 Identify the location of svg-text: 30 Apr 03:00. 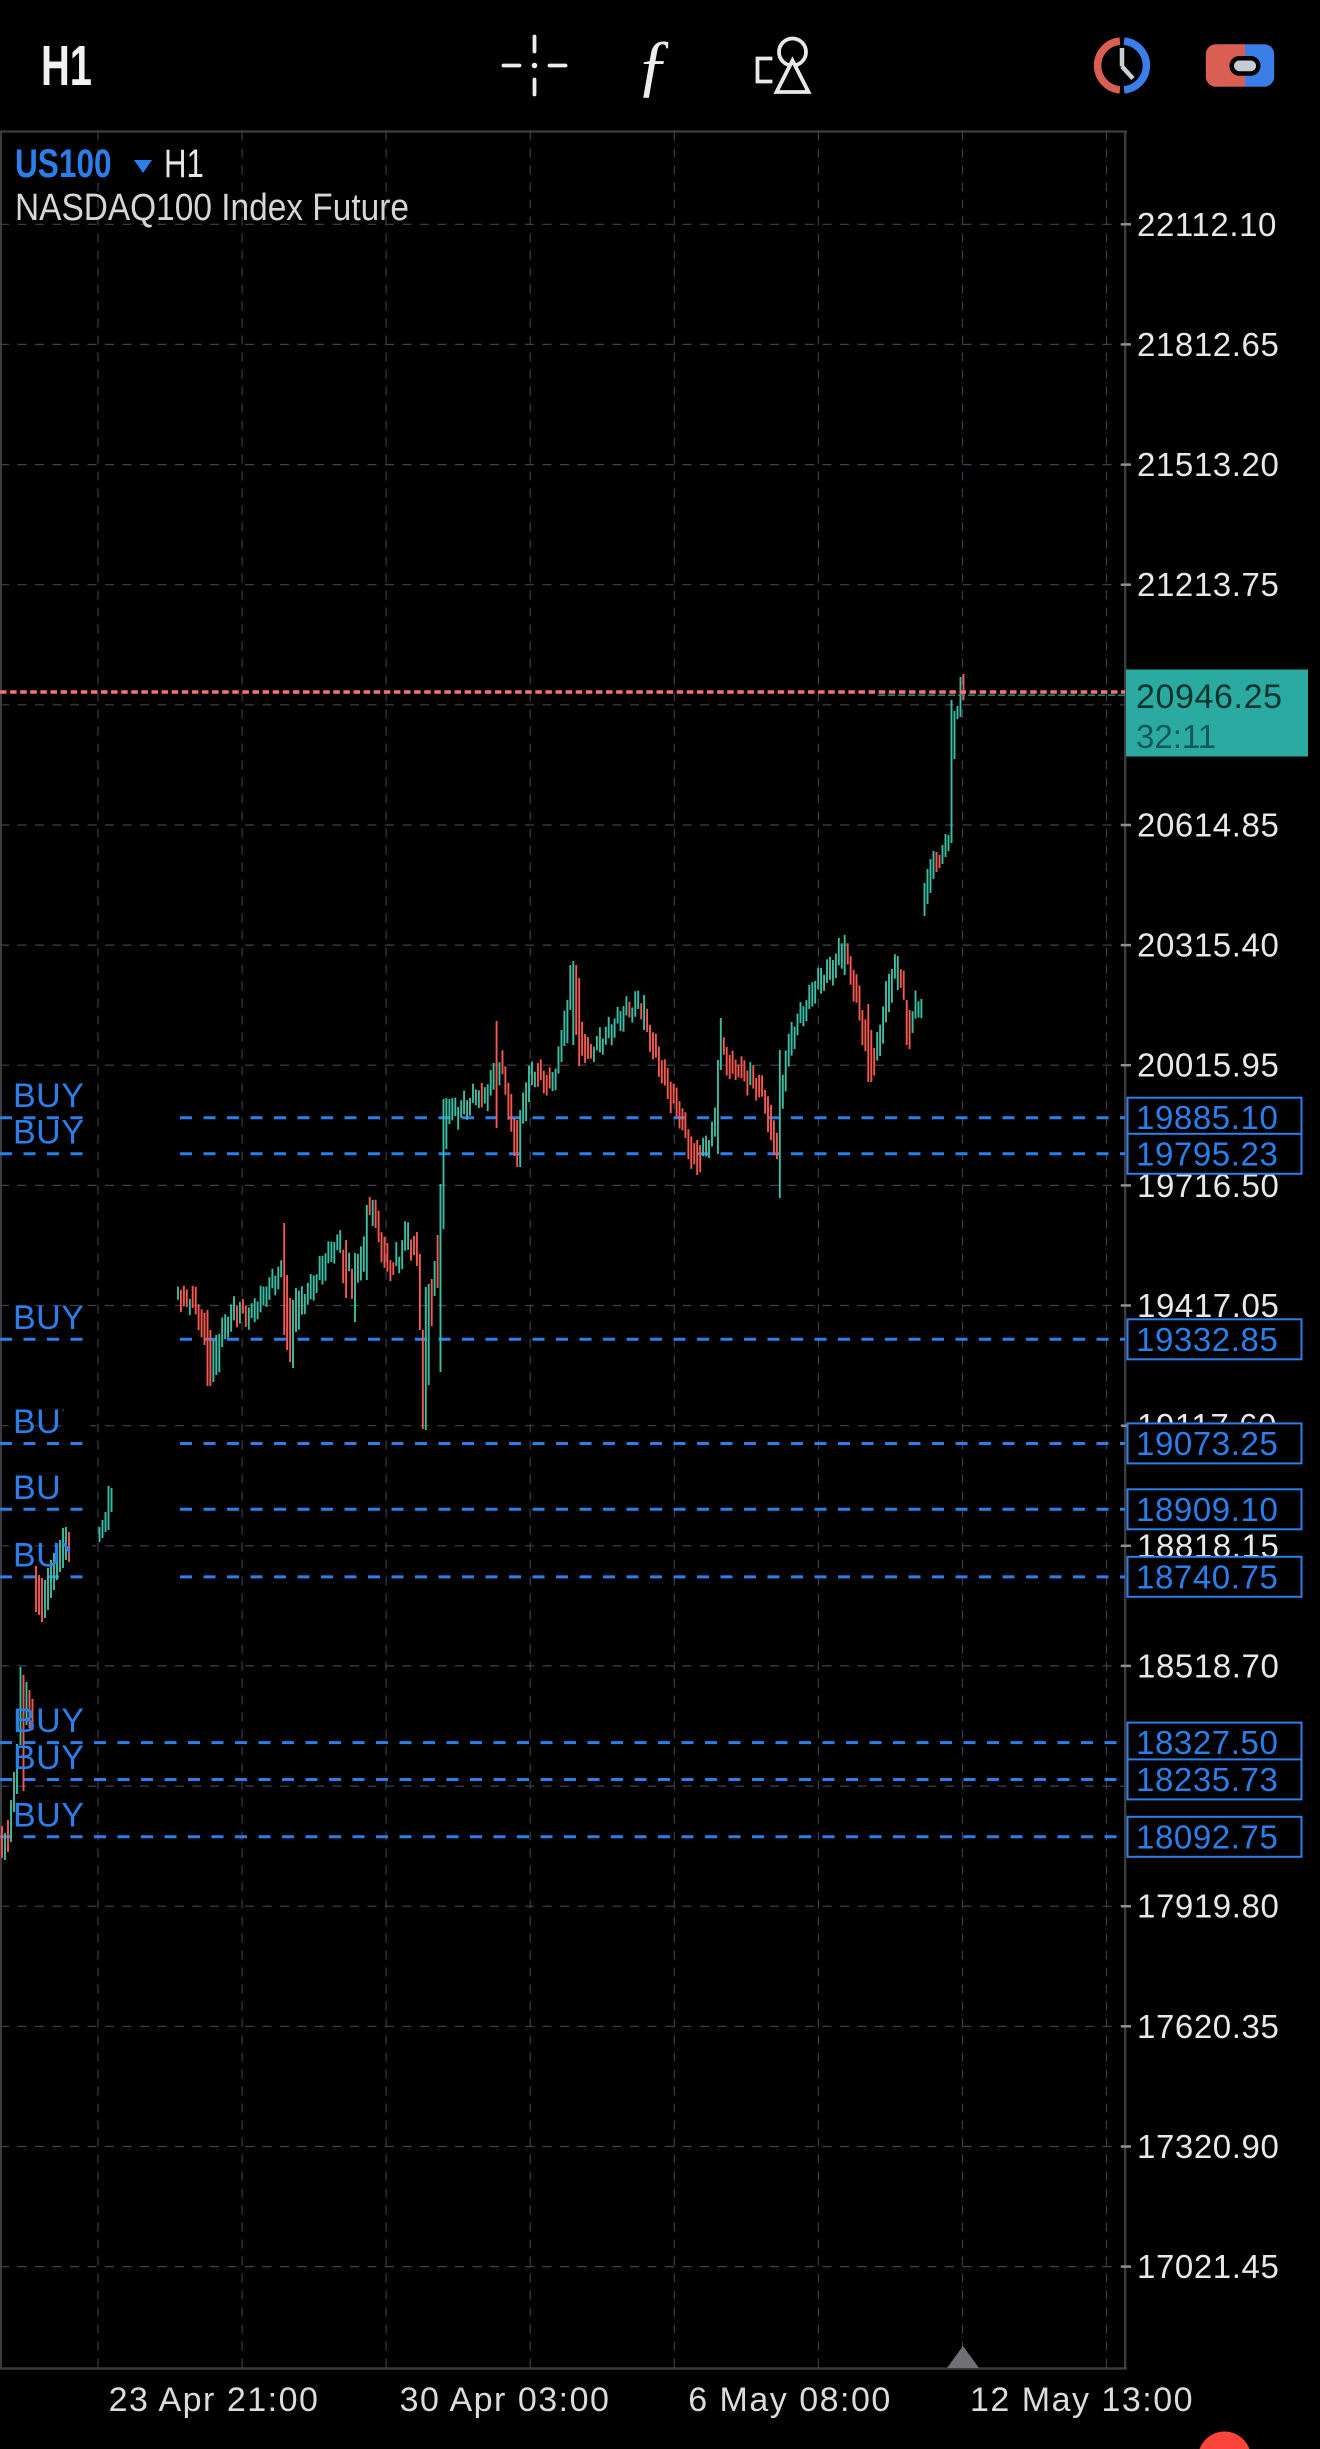
(505, 2400).